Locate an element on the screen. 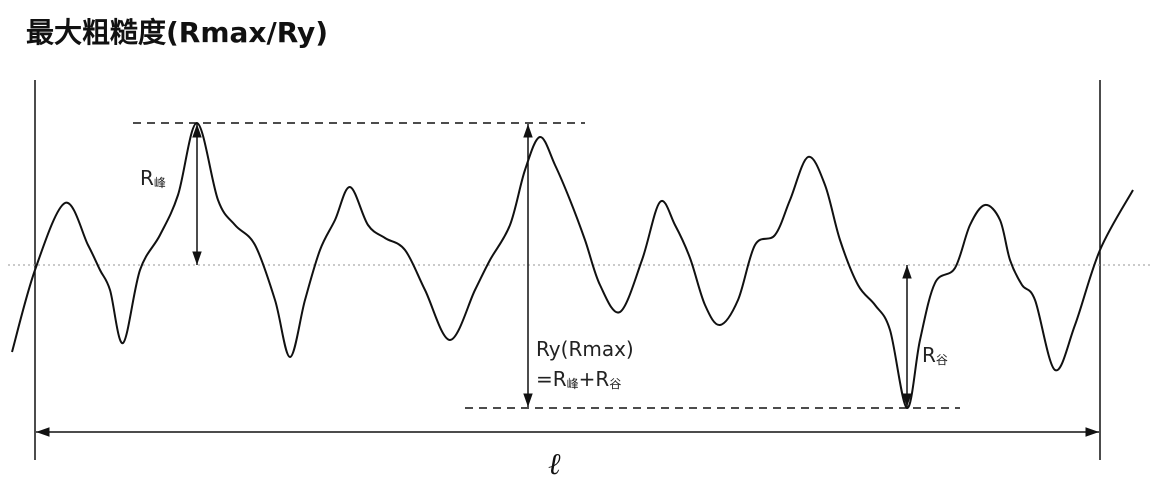 The image size is (1150, 496). valley-sub: 谷 is located at coordinates (942, 360).